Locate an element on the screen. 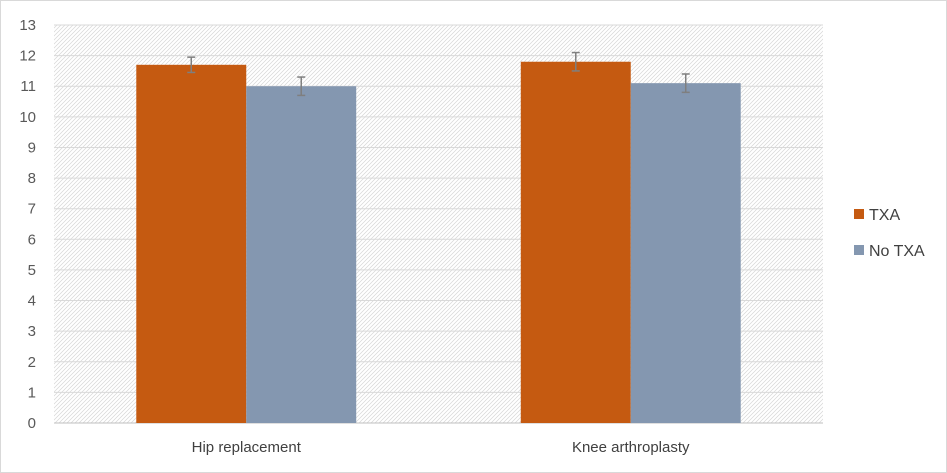 The width and height of the screenshot is (947, 473). legend: TXA No TXA is located at coordinates (889, 233).